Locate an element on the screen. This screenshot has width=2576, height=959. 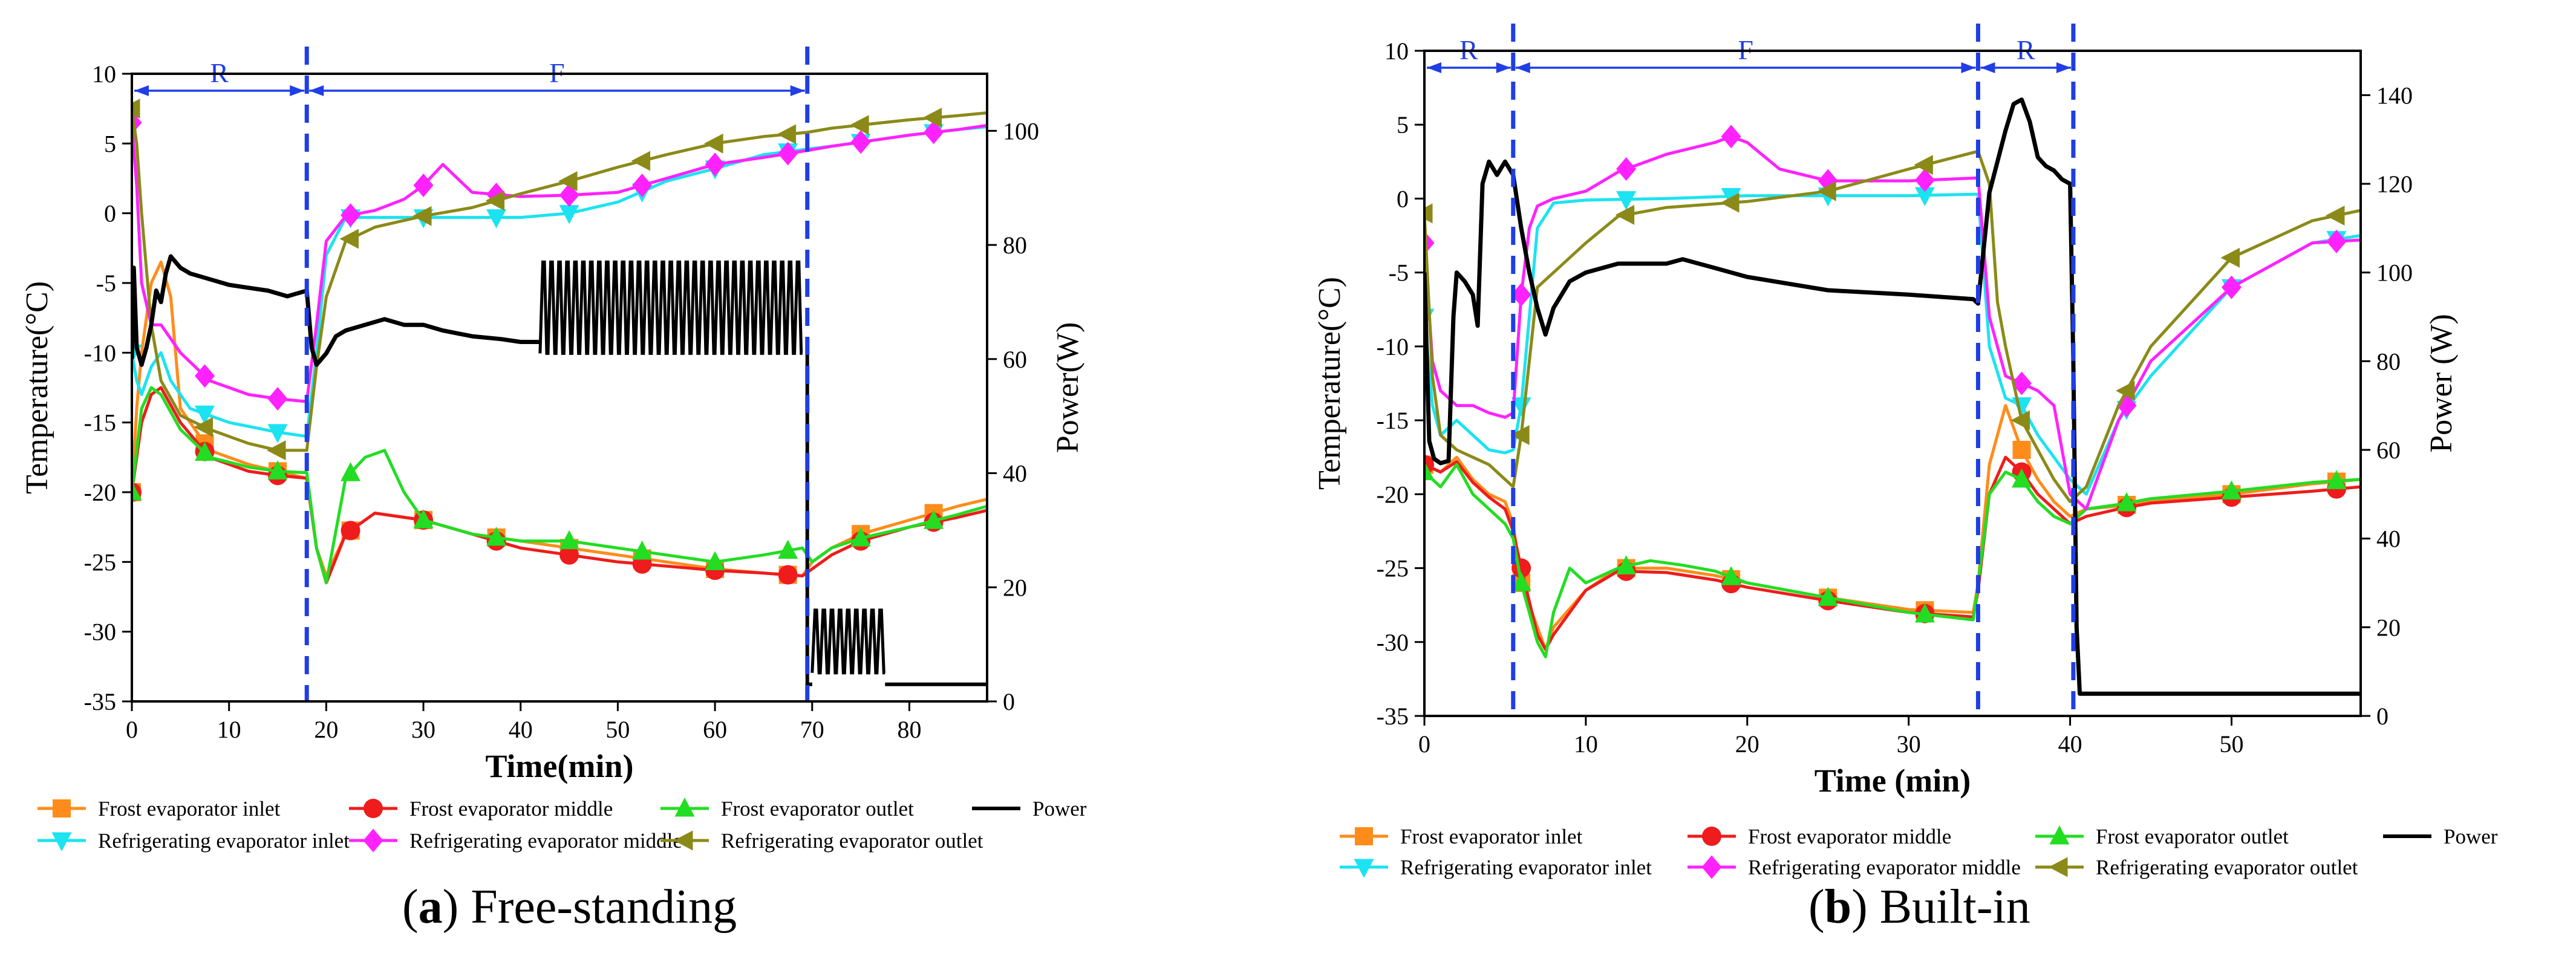
x-tick-label-b-4: 40 is located at coordinates (2070, 744).